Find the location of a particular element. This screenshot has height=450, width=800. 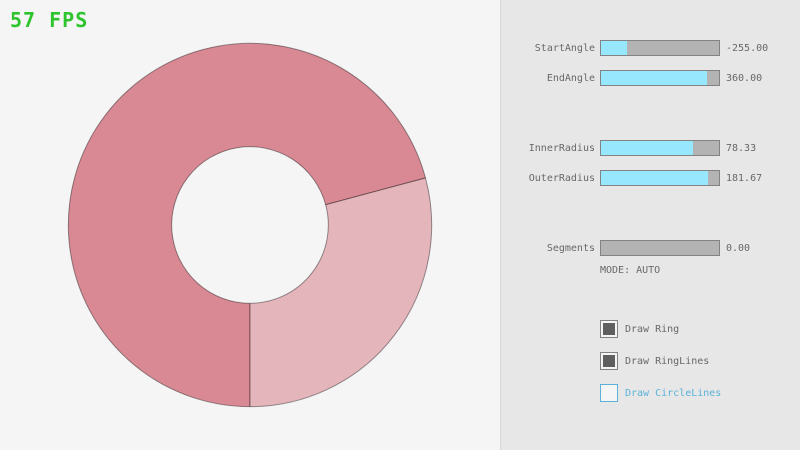

slider-row-outer-radius: OuterRadius 181.67 is located at coordinates (611, 178).